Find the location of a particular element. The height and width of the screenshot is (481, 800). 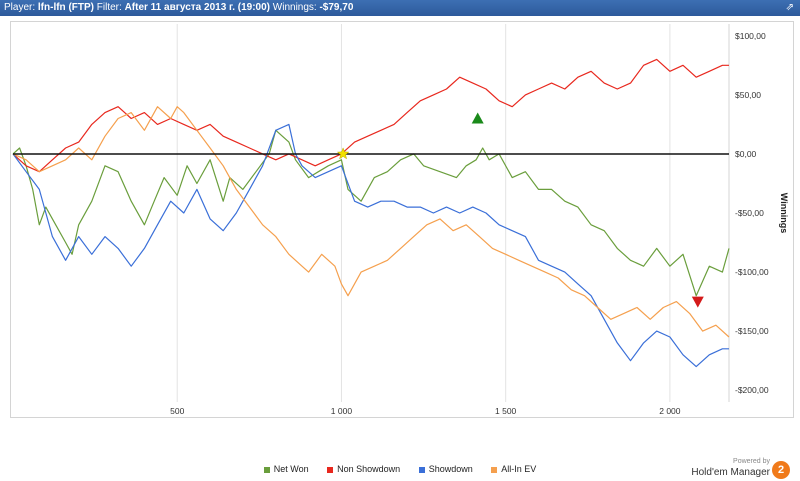

min-marker is located at coordinates (697, 302).